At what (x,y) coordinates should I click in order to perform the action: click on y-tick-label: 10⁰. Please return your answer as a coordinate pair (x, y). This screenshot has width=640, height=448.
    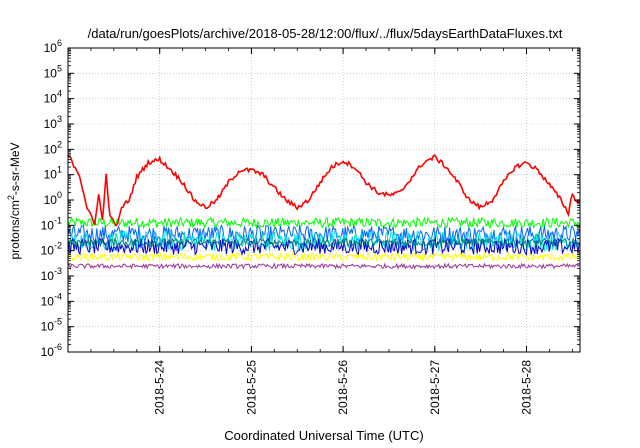
    Looking at the image, I should click on (53, 198).